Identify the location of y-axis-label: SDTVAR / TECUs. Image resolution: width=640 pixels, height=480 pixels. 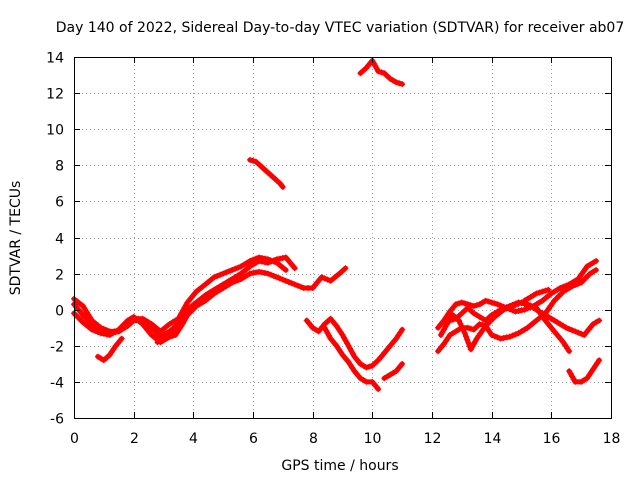
(16, 238).